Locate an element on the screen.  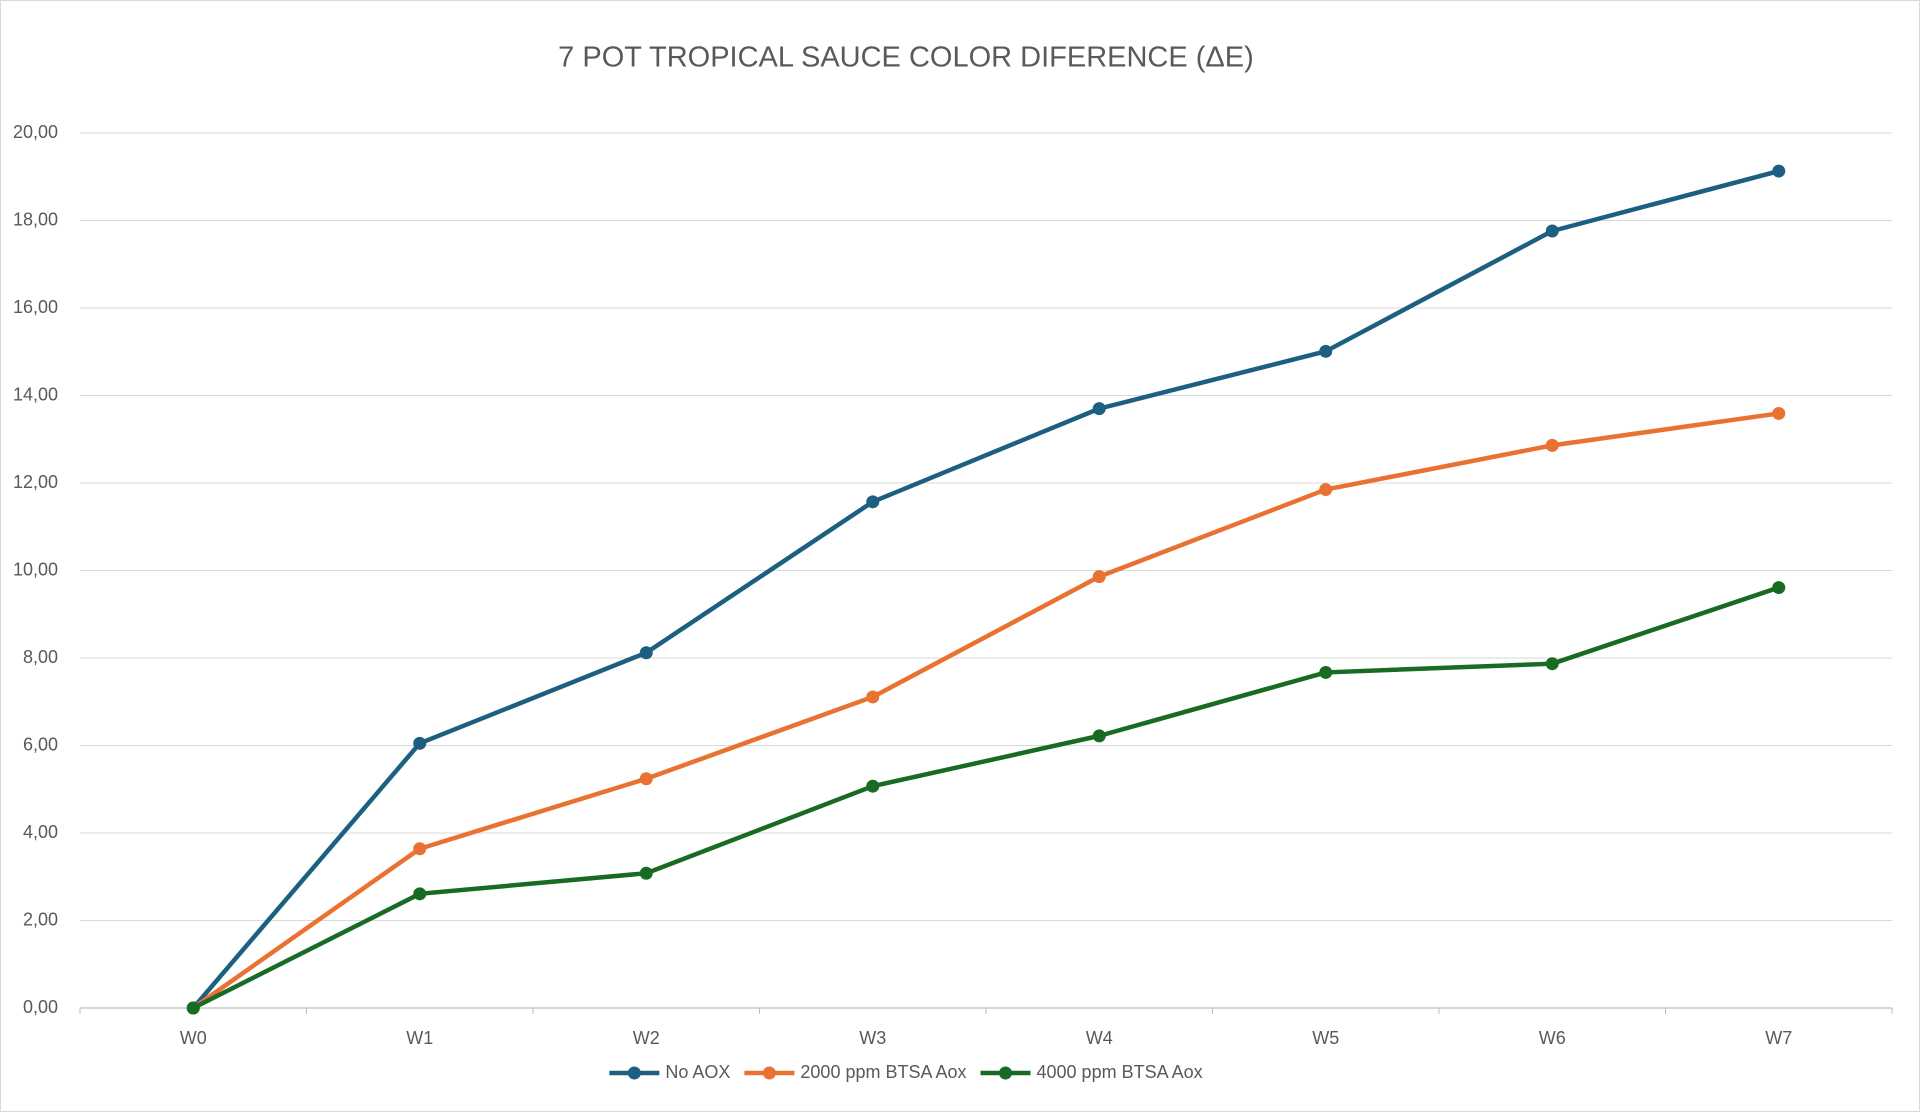
y-tick-label: 14,00 is located at coordinates (35, 394).